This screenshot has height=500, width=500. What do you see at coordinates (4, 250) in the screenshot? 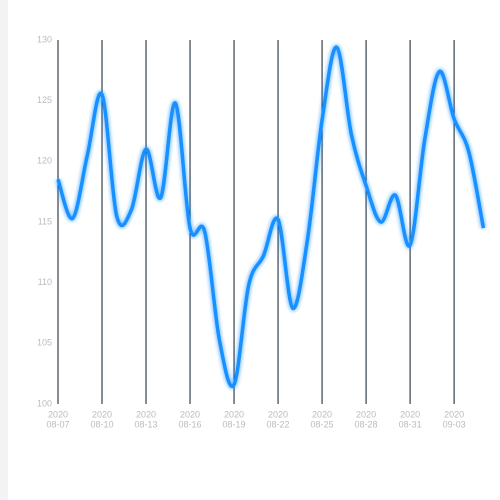
I see `side-strip` at bounding box center [4, 250].